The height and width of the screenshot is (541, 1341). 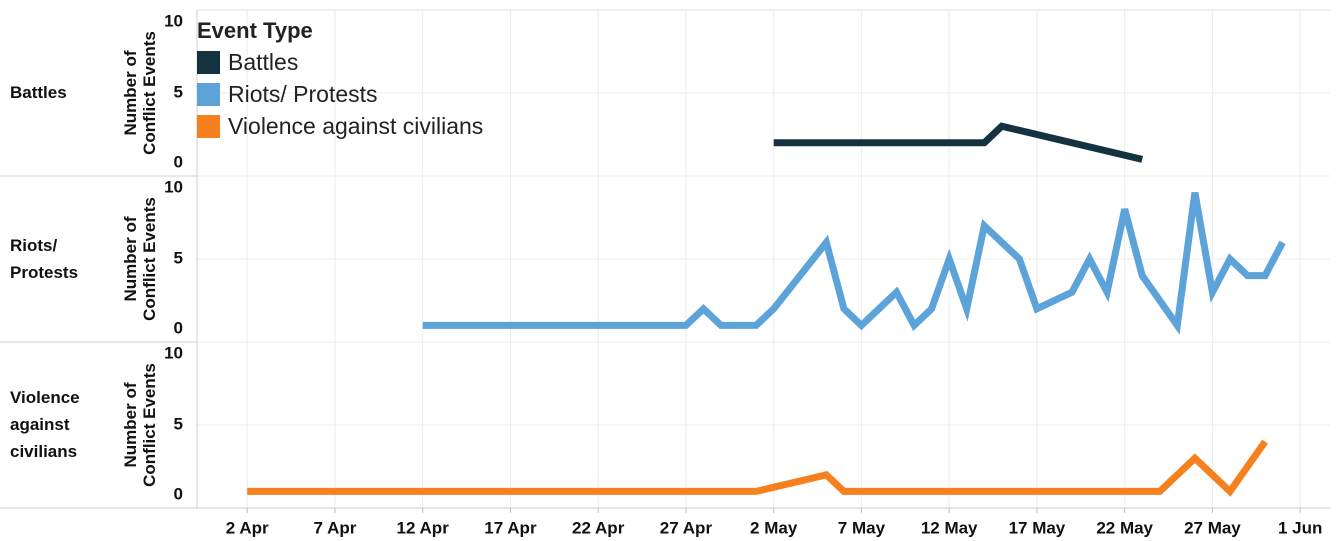 What do you see at coordinates (45, 424) in the screenshot?
I see `row-header: Violence against civilians` at bounding box center [45, 424].